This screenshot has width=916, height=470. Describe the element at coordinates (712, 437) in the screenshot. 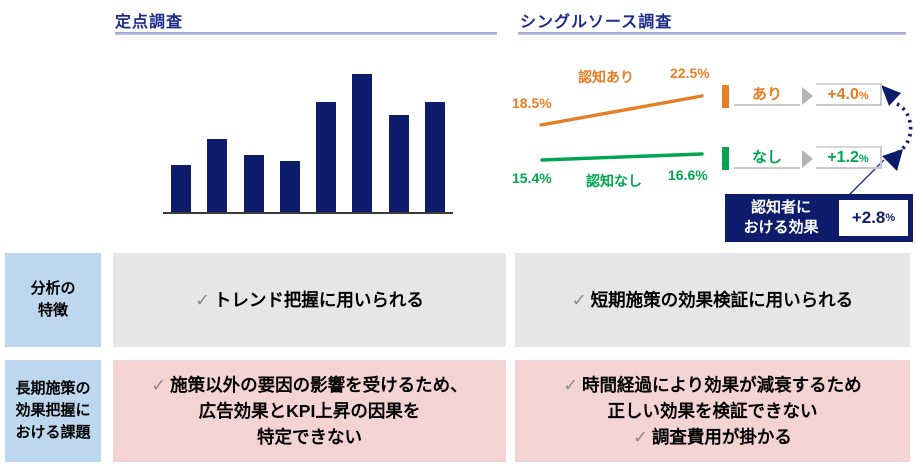

I see `cell-line: ✓ 調査費用が掛かる` at that location.